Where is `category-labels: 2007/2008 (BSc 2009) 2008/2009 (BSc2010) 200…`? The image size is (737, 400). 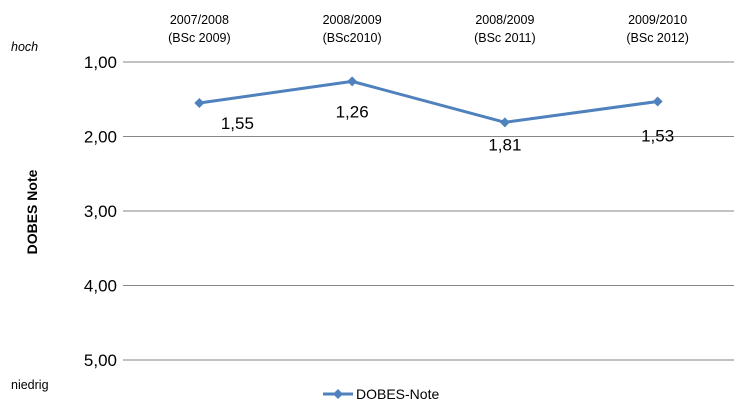
category-labels: 2007/2008 (BSc 2009) 2008/2009 (BSc2010) 200… is located at coordinates (428, 29).